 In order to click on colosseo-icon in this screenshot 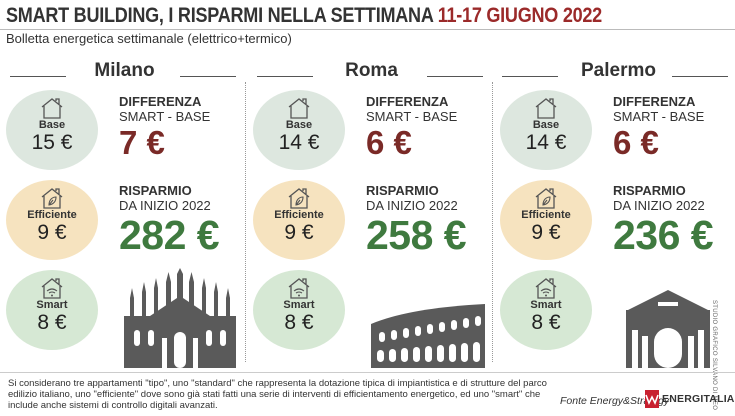, I will do `click(428, 336)`.